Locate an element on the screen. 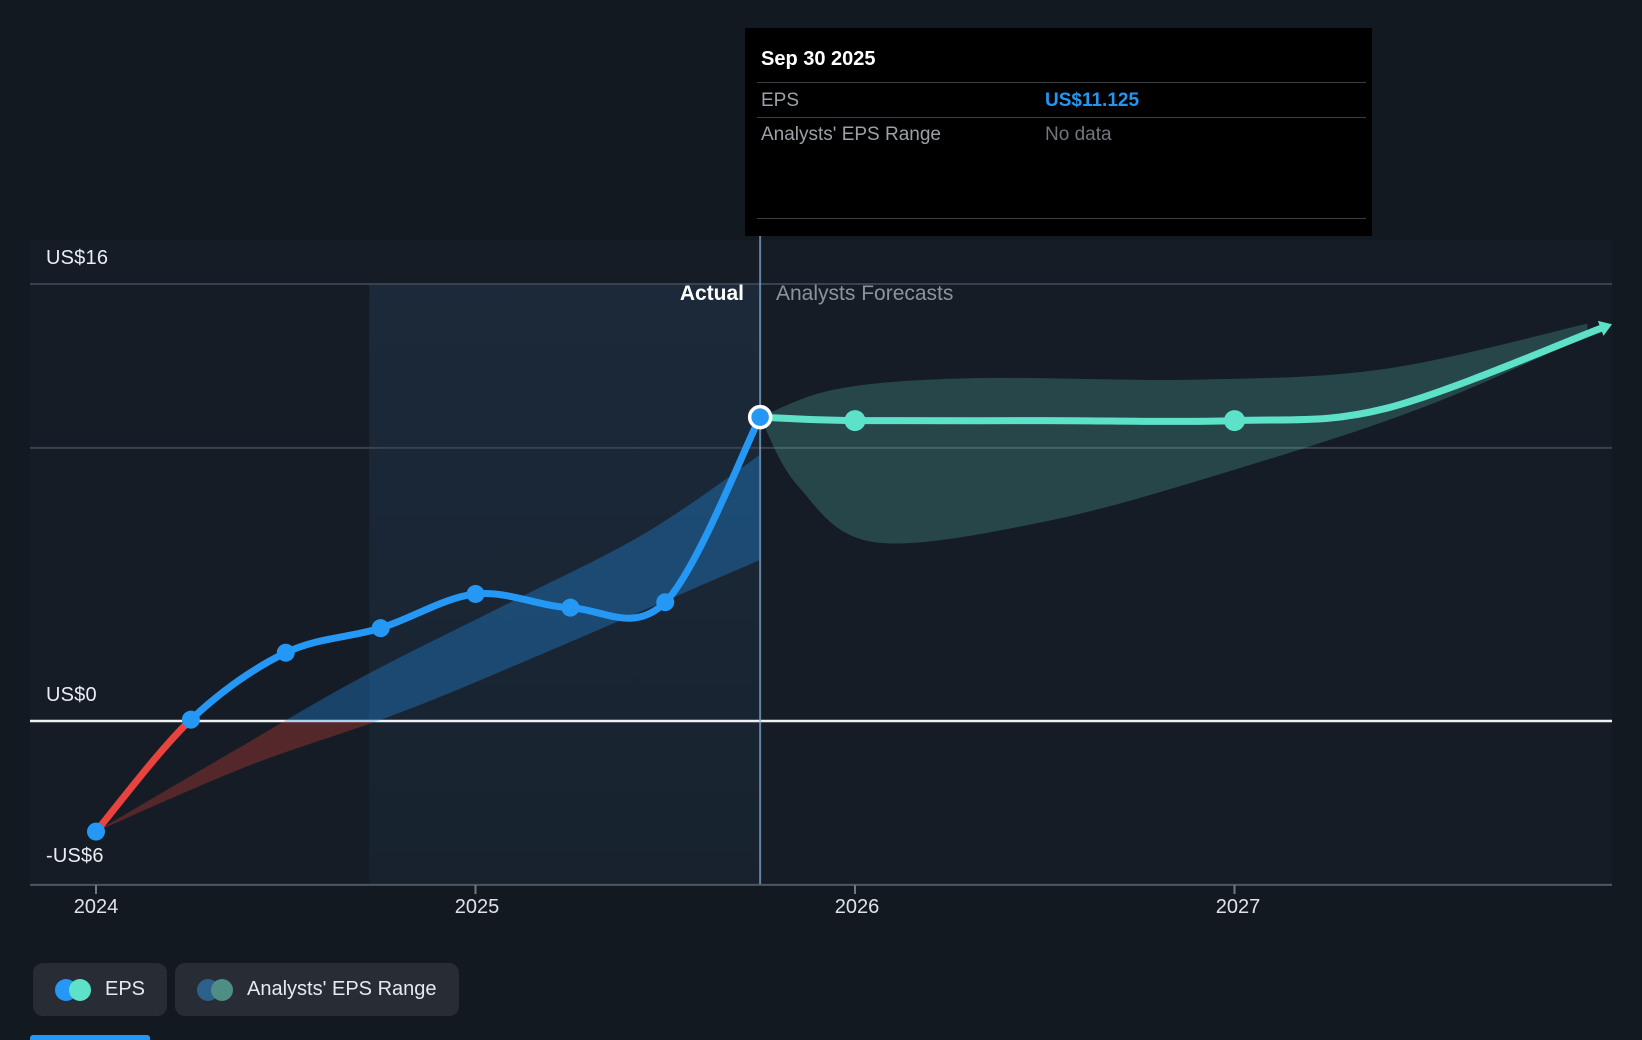  legend-range-label: Analysts' EPS Range is located at coordinates (342, 989).